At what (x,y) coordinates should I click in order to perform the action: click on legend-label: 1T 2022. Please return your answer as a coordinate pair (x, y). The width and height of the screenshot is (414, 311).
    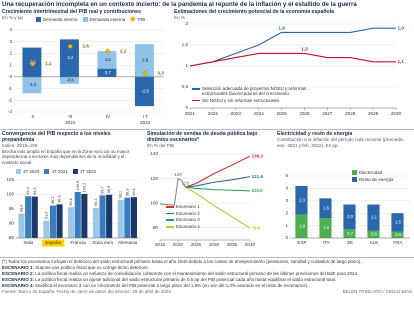
    Looking at the image, I should click on (88, 171).